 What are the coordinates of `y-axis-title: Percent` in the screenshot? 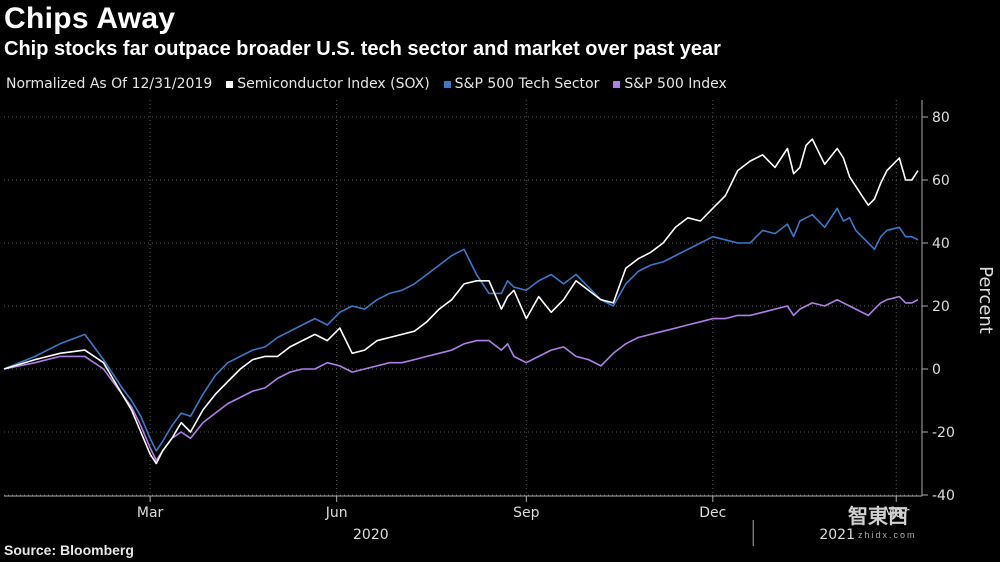 It's located at (985, 300).